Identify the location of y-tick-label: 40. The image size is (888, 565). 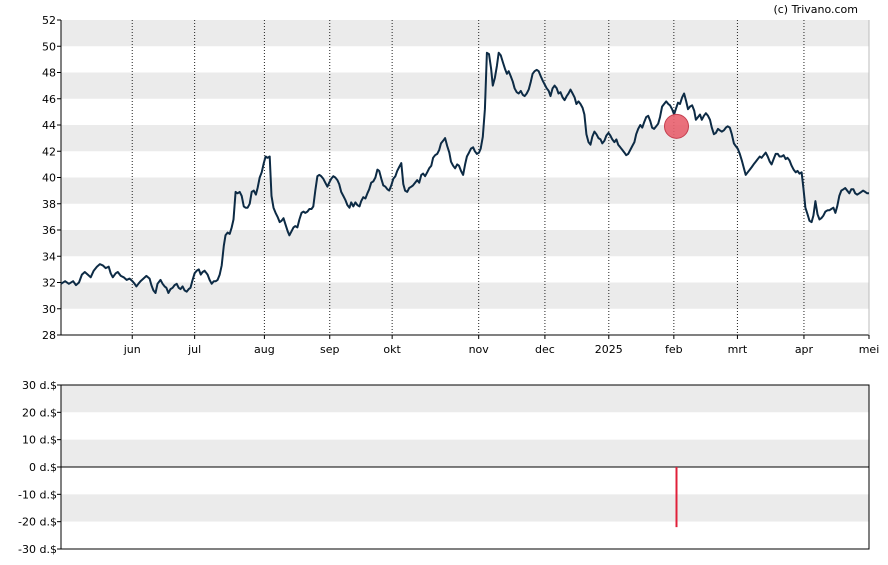
(49, 178).